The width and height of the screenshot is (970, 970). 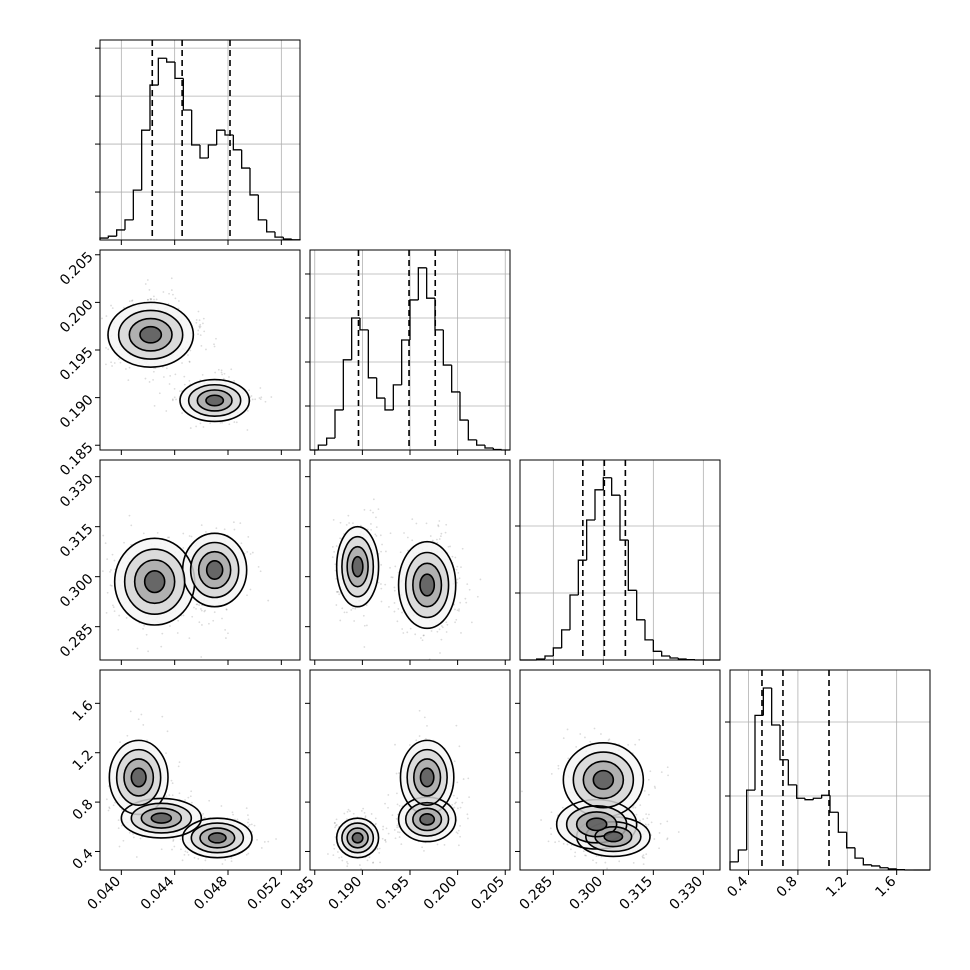 What do you see at coordinates (686, 894) in the screenshot?
I see `x-tick-label: 0.330` at bounding box center [686, 894].